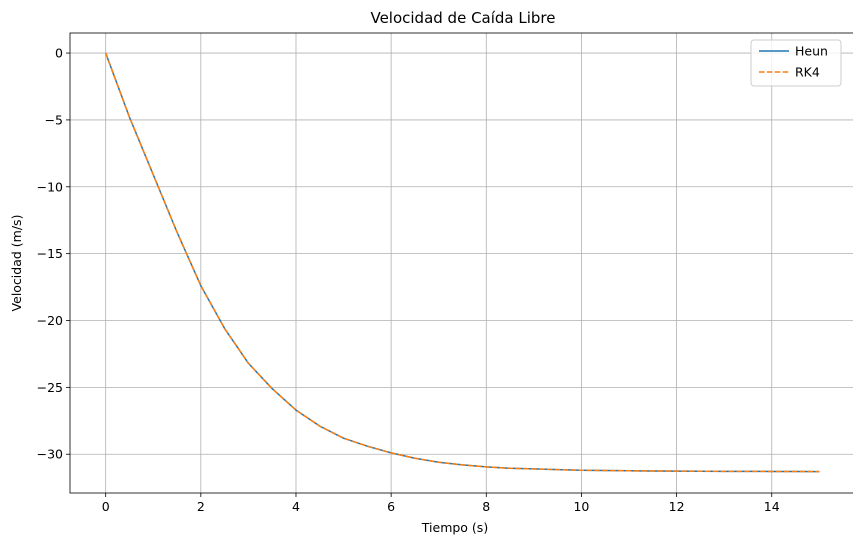 Image resolution: width=853 pixels, height=547 pixels. Describe the element at coordinates (807, 72) in the screenshot. I see `legend-label-rk4: RK4` at that location.